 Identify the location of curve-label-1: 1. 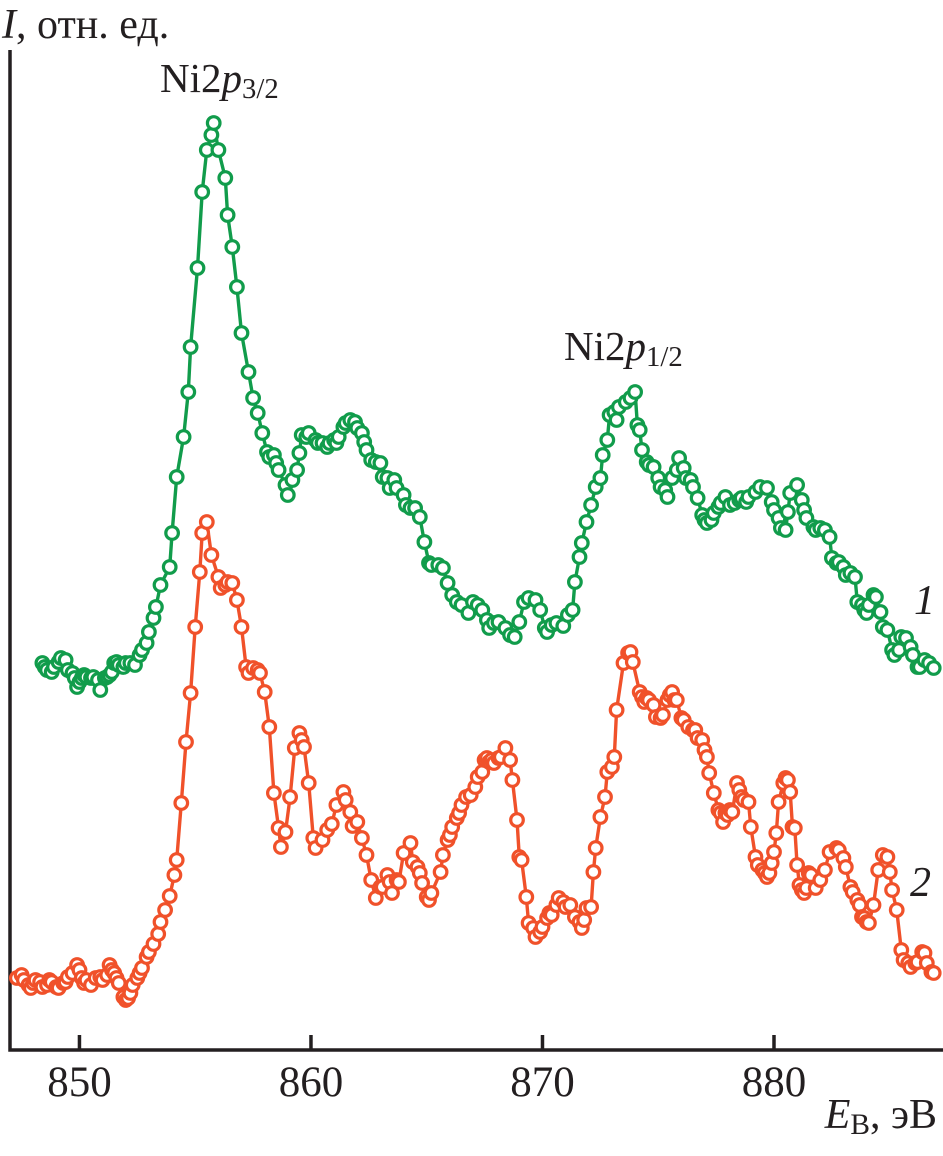
(924, 601).